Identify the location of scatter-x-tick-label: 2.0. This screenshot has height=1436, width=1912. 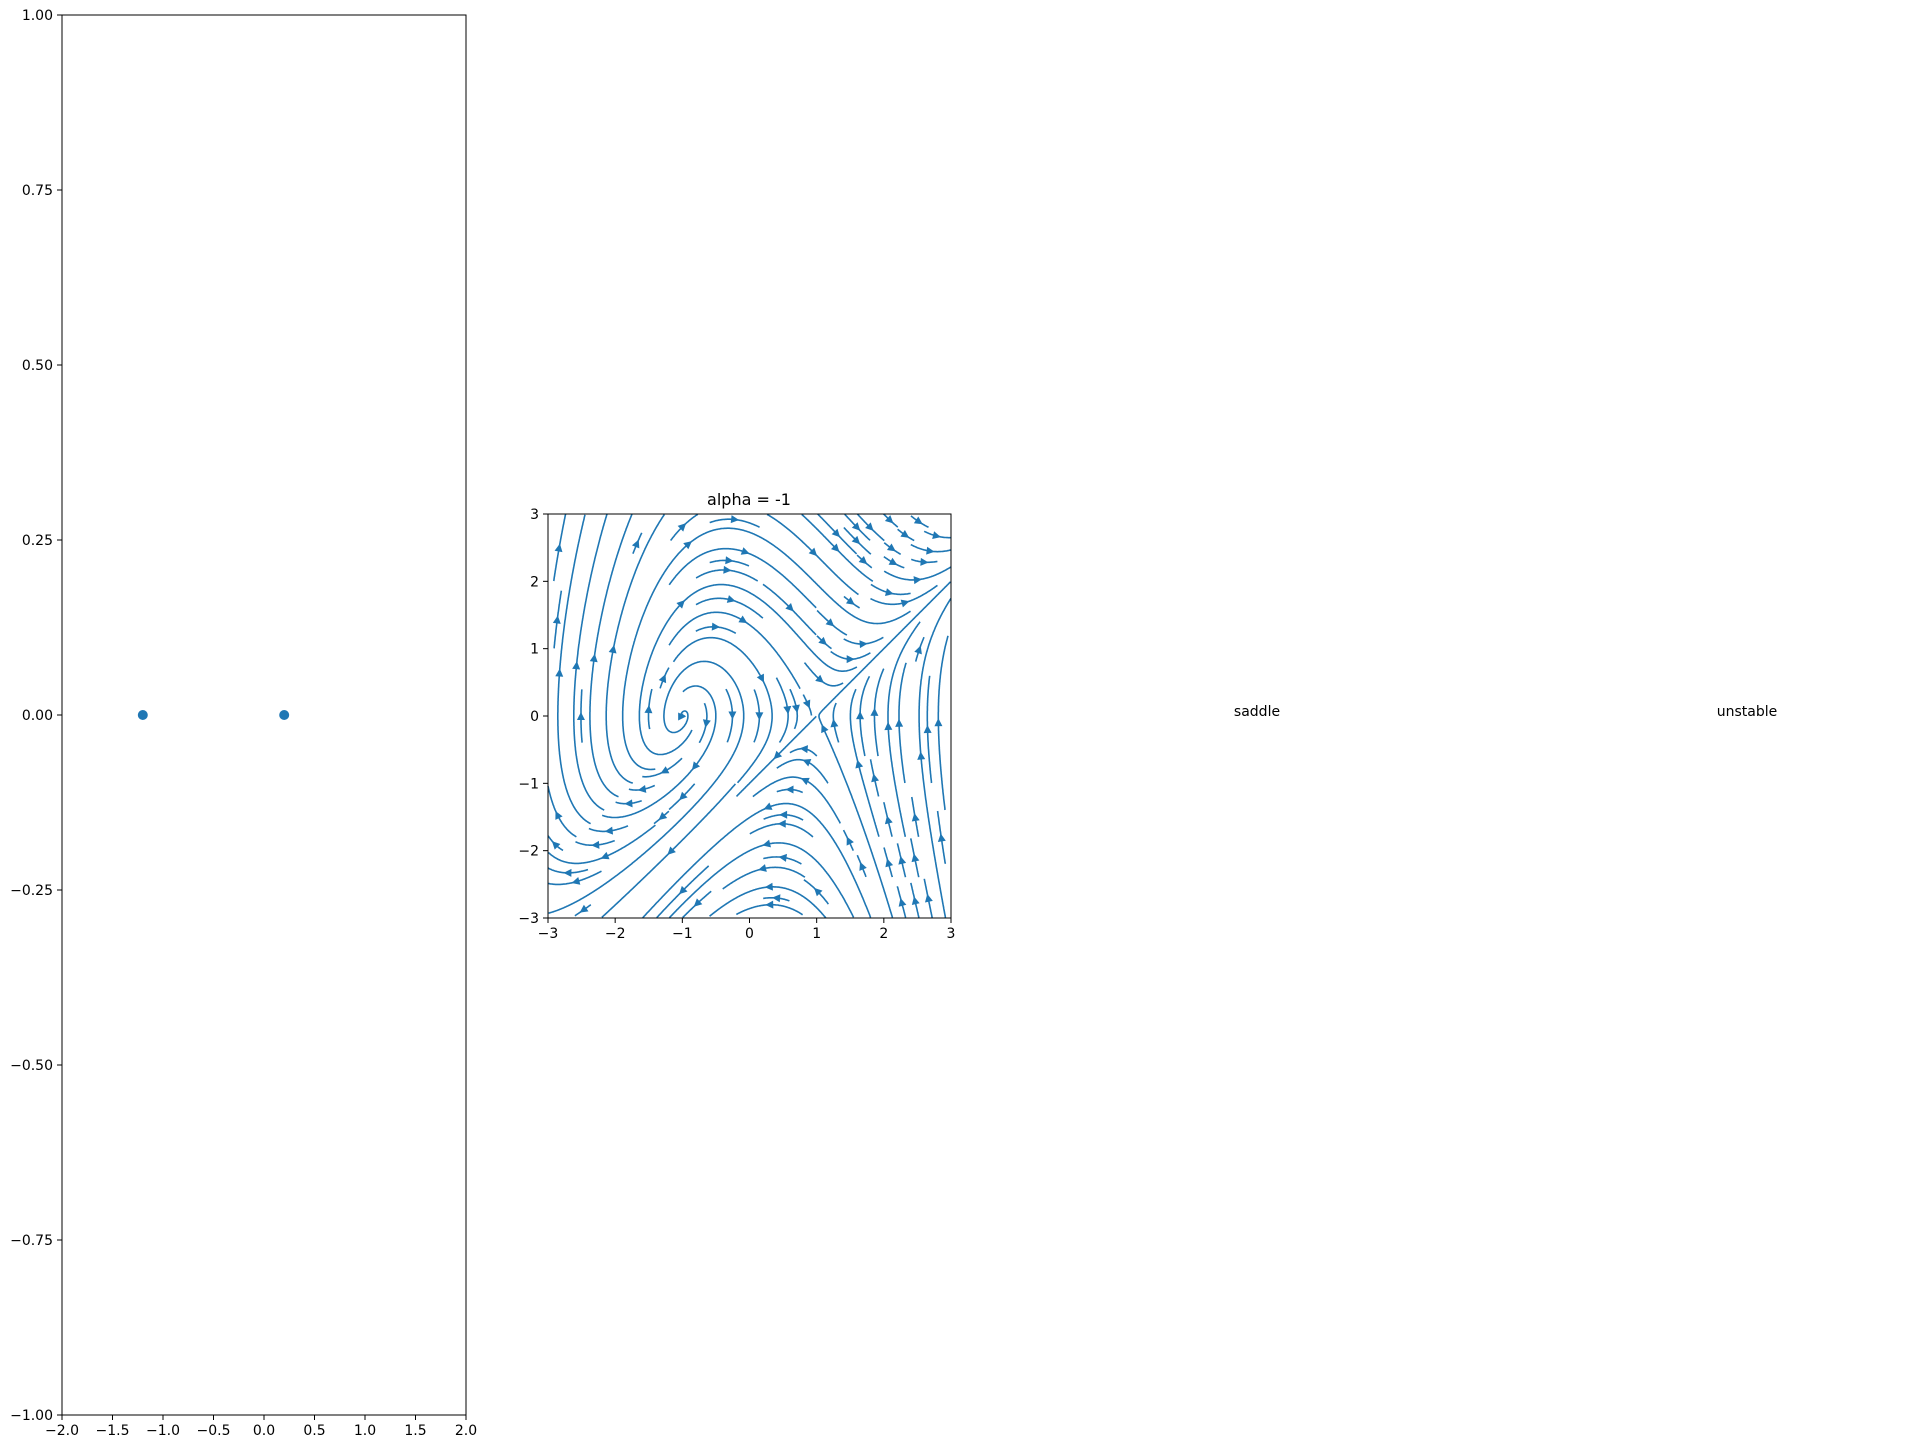
(466, 1429).